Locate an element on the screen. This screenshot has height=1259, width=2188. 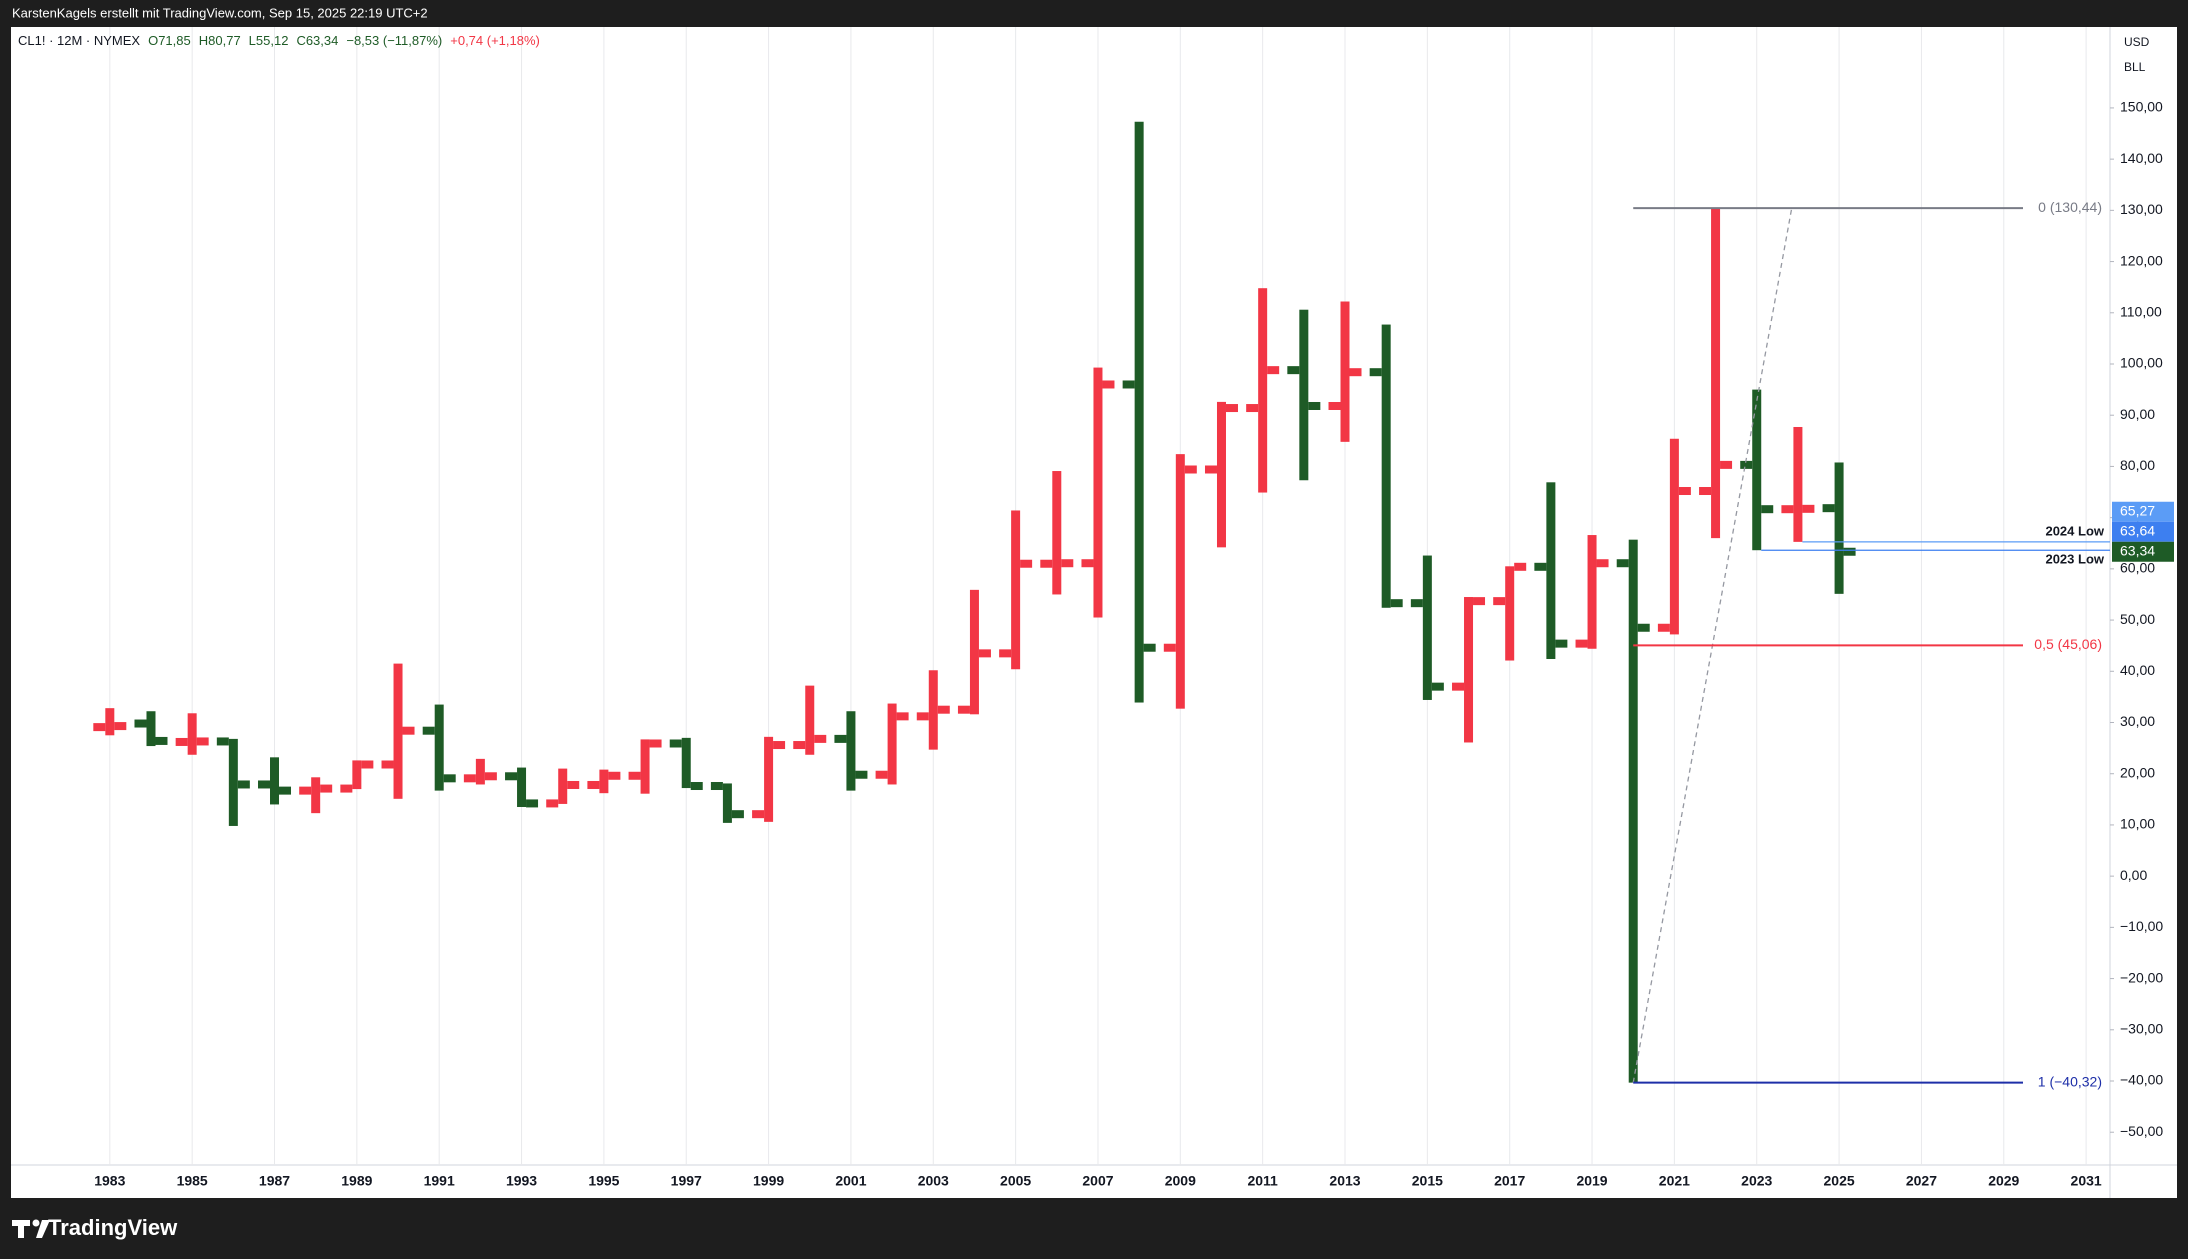
x-tick-label: 1991 is located at coordinates (439, 1181).